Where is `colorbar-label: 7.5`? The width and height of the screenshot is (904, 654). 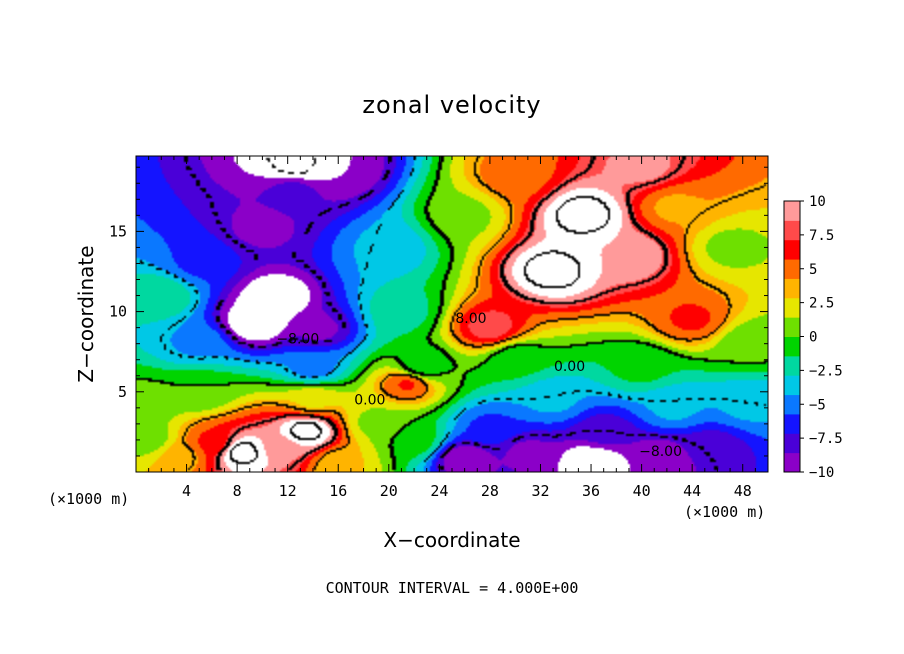 colorbar-label: 7.5 is located at coordinates (821, 236).